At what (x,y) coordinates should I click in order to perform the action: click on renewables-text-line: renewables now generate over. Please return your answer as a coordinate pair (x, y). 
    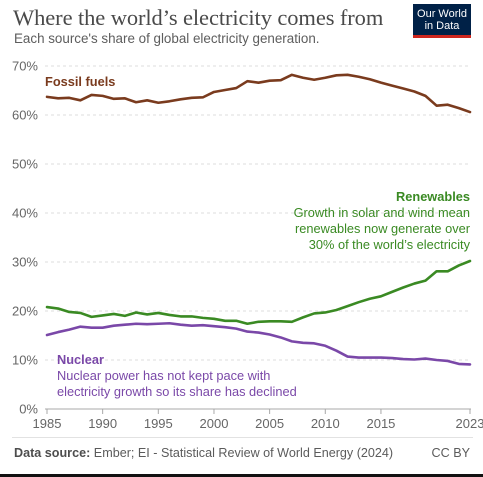
    Looking at the image, I should click on (382, 228).